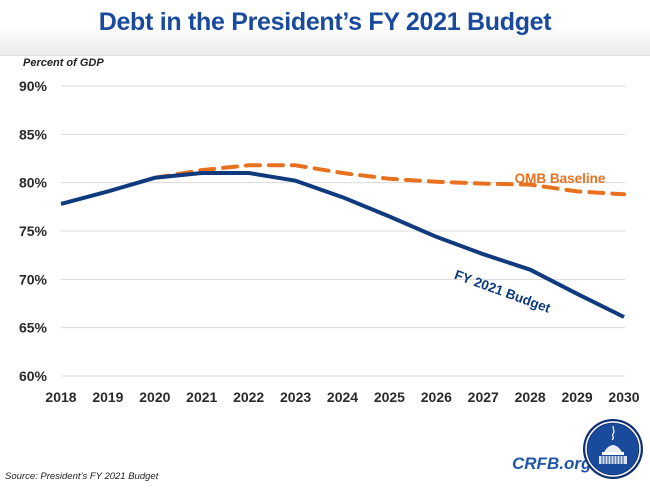 The height and width of the screenshot is (488, 650). I want to click on x-tick-label: 2021, so click(201, 397).